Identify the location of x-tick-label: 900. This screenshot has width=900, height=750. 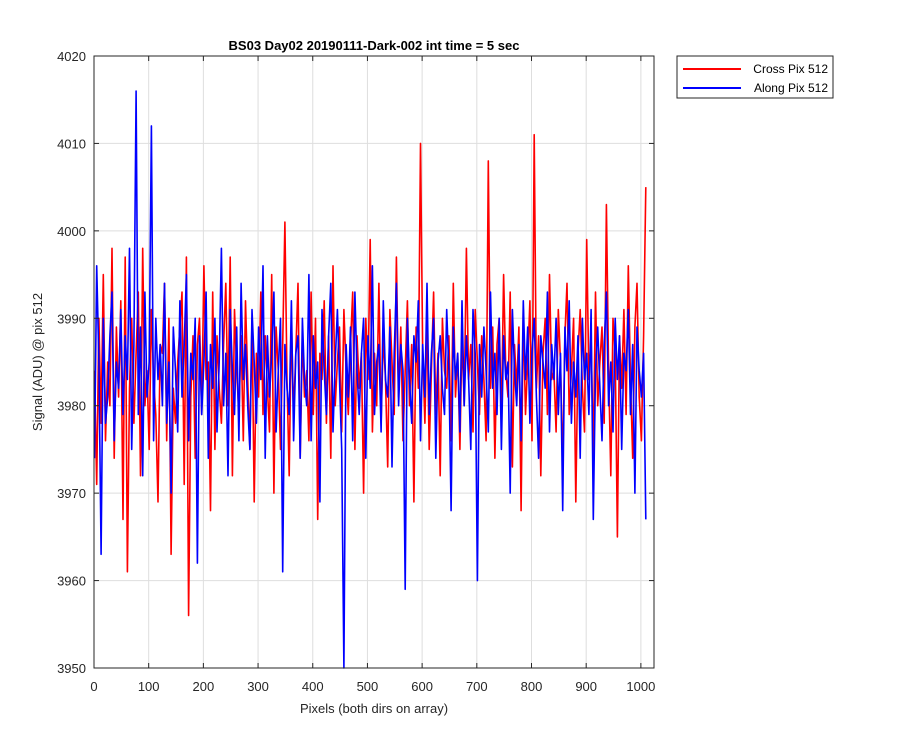
(586, 686).